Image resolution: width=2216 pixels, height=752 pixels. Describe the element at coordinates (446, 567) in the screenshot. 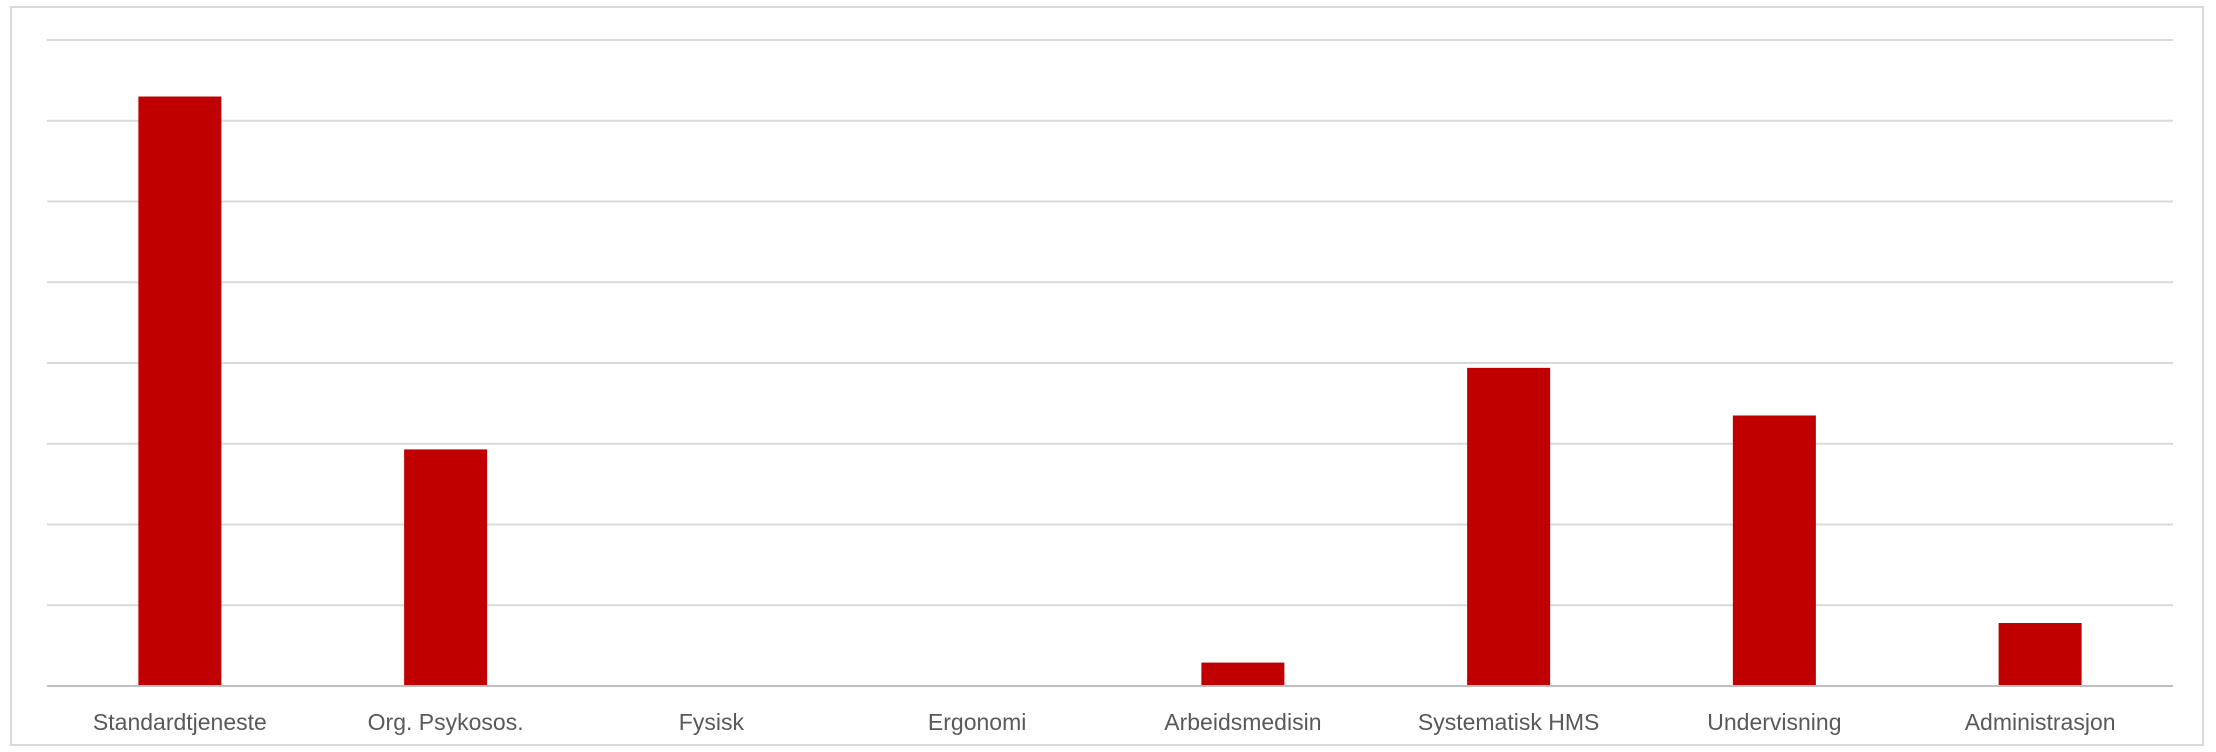

I see `bar-org-psykosos` at that location.